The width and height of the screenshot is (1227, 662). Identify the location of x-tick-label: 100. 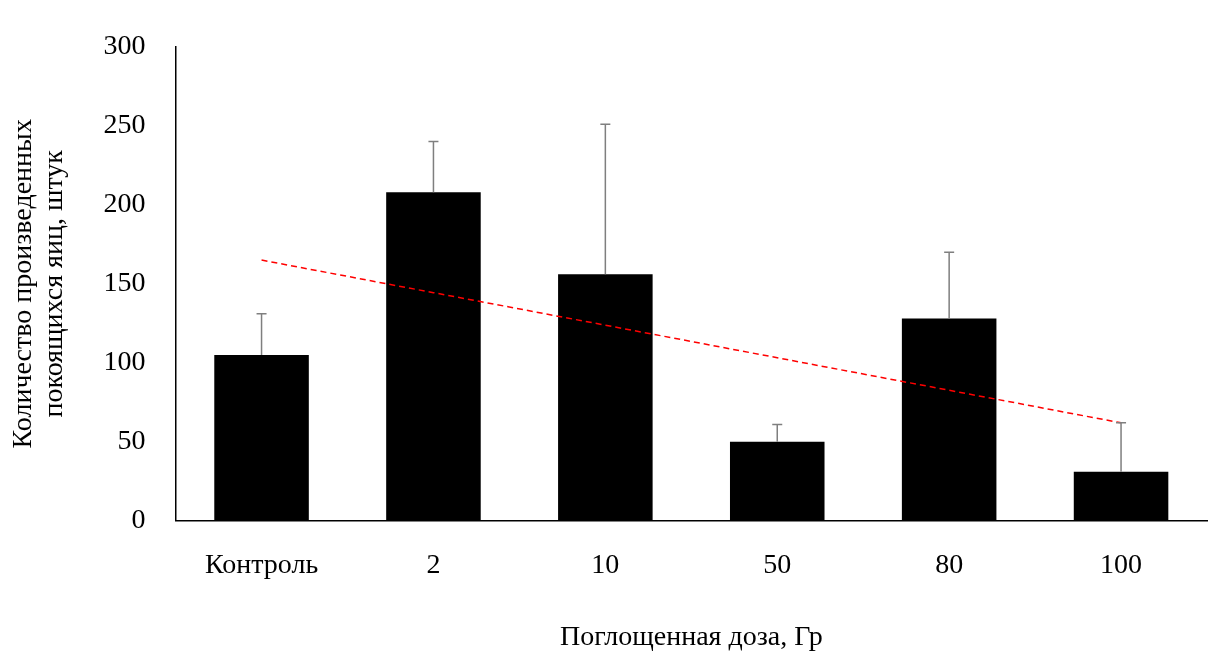
(1121, 563).